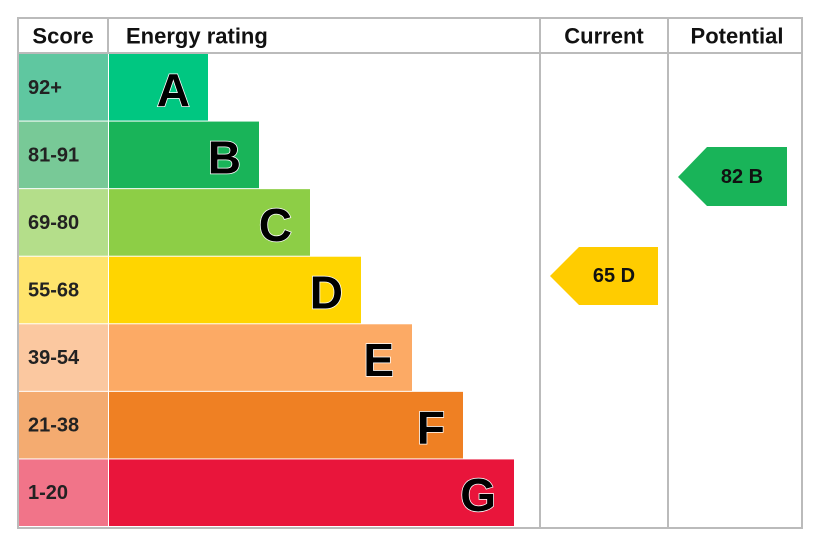 This screenshot has width=820, height=547. What do you see at coordinates (614, 276) in the screenshot?
I see `current-label: 65 D` at bounding box center [614, 276].